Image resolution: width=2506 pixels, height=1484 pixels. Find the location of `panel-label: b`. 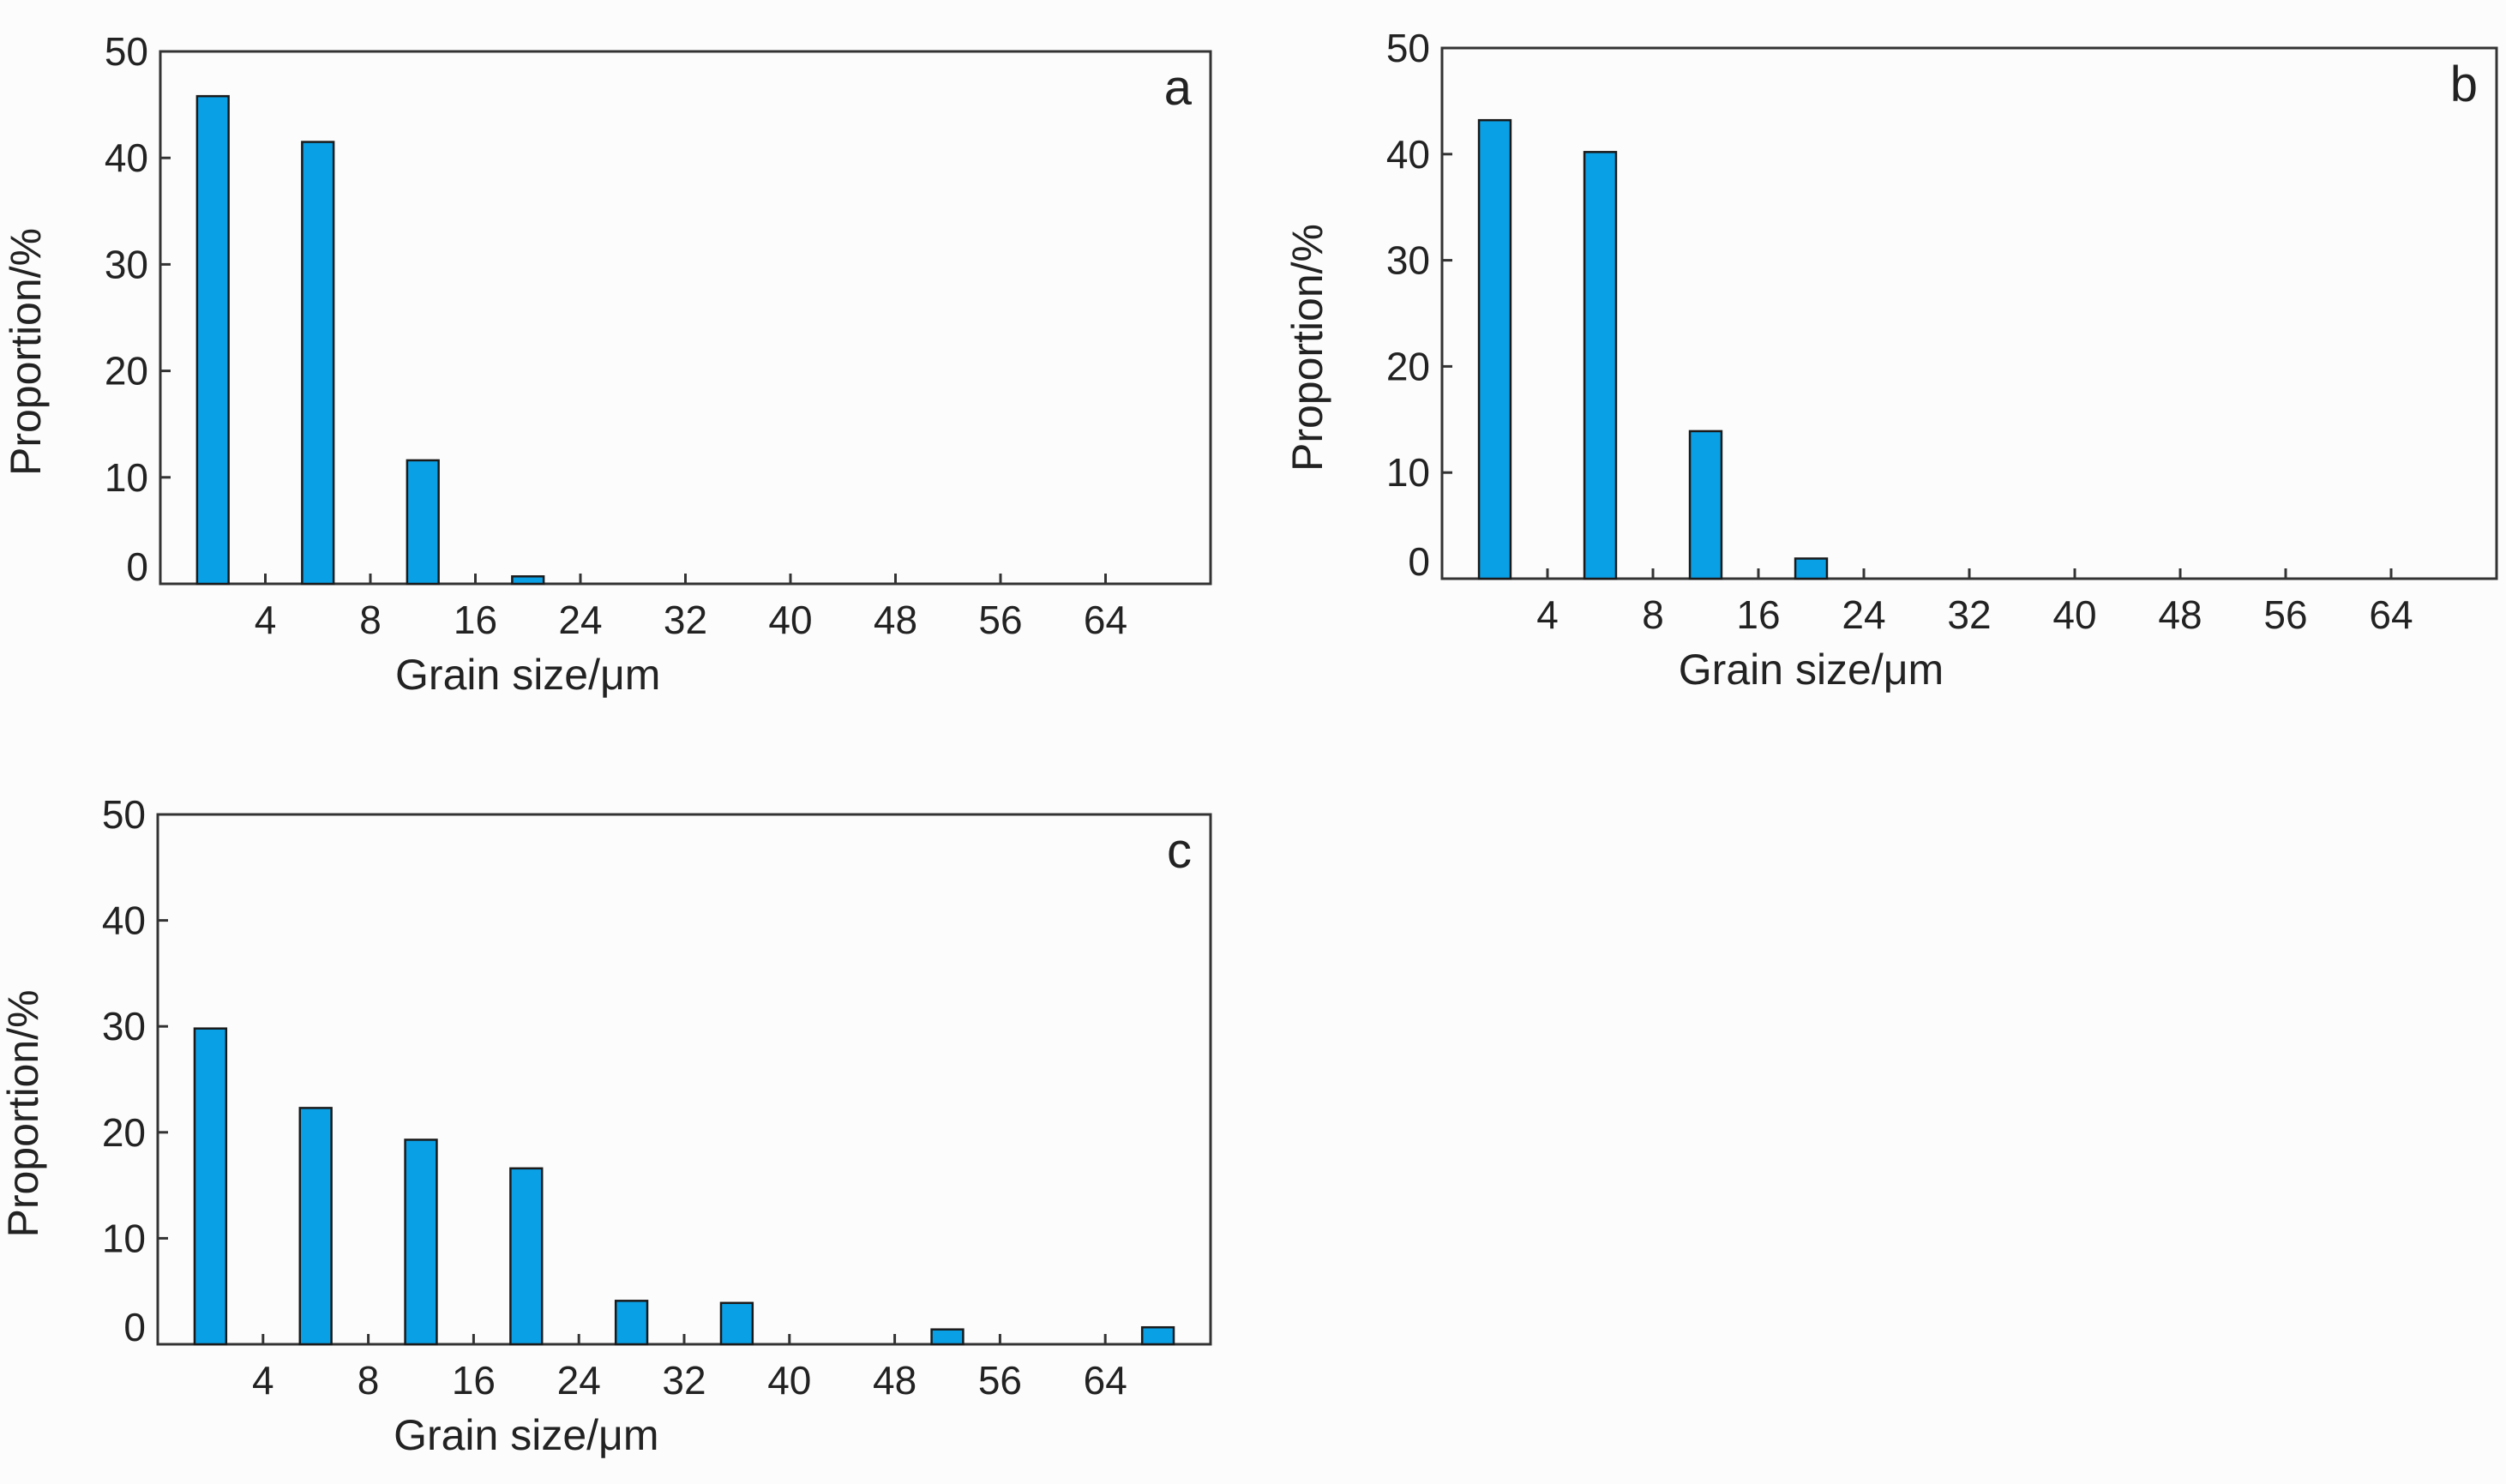

panel-label: b is located at coordinates (2464, 84).